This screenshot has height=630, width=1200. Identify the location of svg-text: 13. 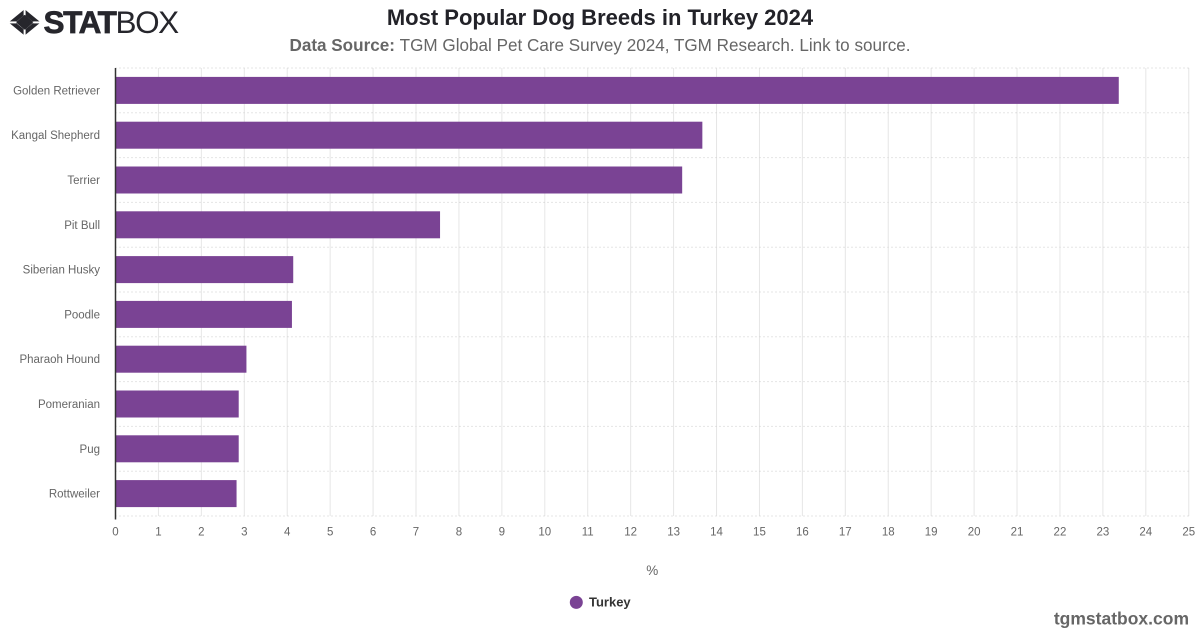
(673, 533).